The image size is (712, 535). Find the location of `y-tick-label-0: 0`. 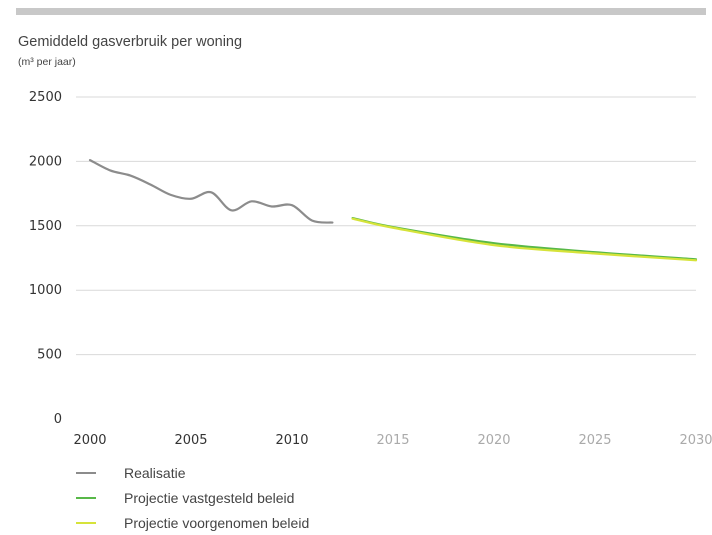

y-tick-label-0: 0 is located at coordinates (58, 419).